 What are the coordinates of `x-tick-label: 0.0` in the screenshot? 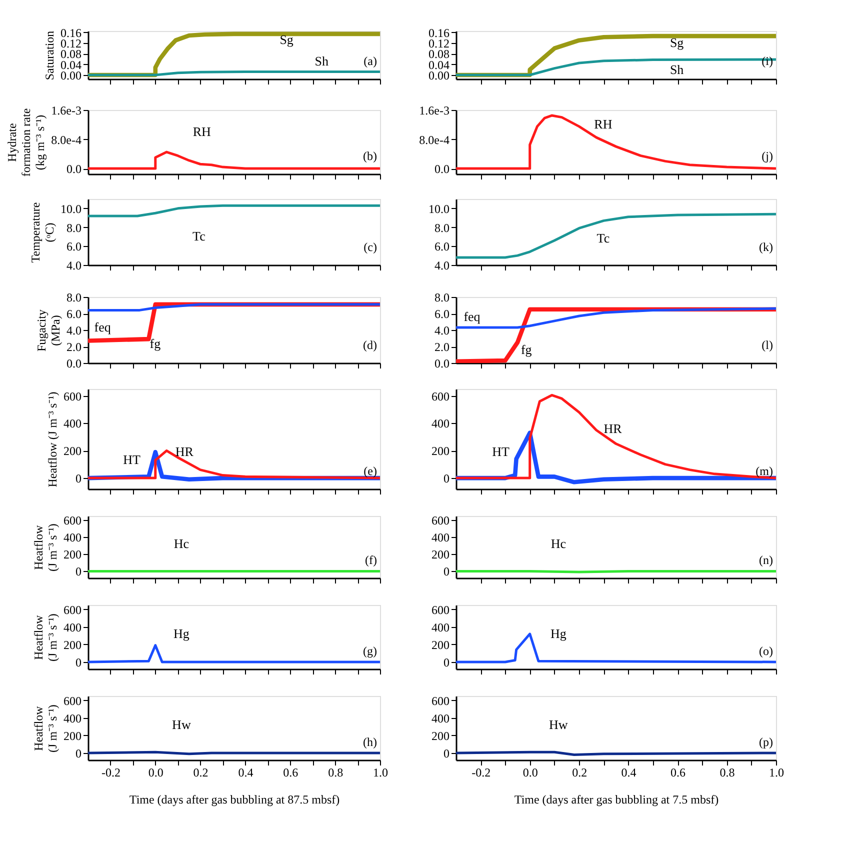 It's located at (156, 773).